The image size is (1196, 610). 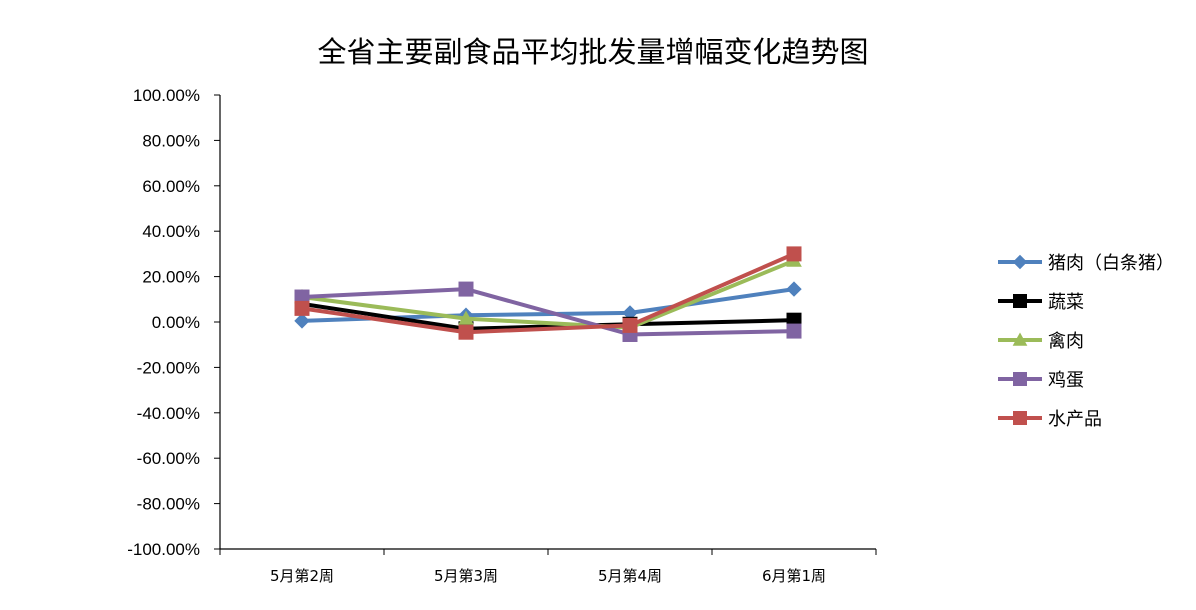 What do you see at coordinates (302, 576) in the screenshot?
I see `x-tick-label: 5月第2周` at bounding box center [302, 576].